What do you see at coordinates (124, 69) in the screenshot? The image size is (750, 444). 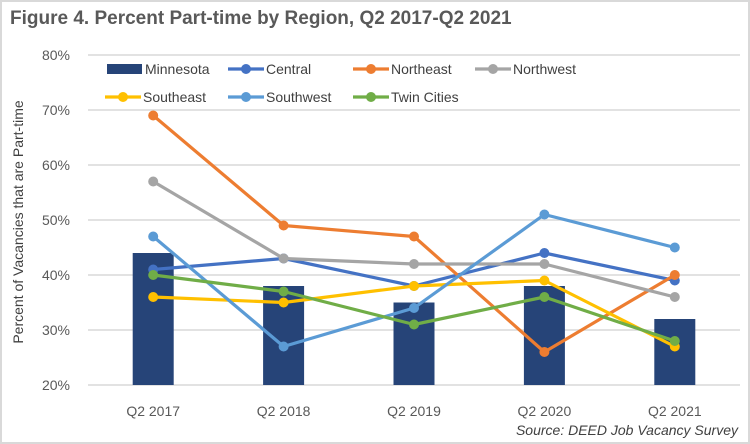 I see `legend-swatch` at bounding box center [124, 69].